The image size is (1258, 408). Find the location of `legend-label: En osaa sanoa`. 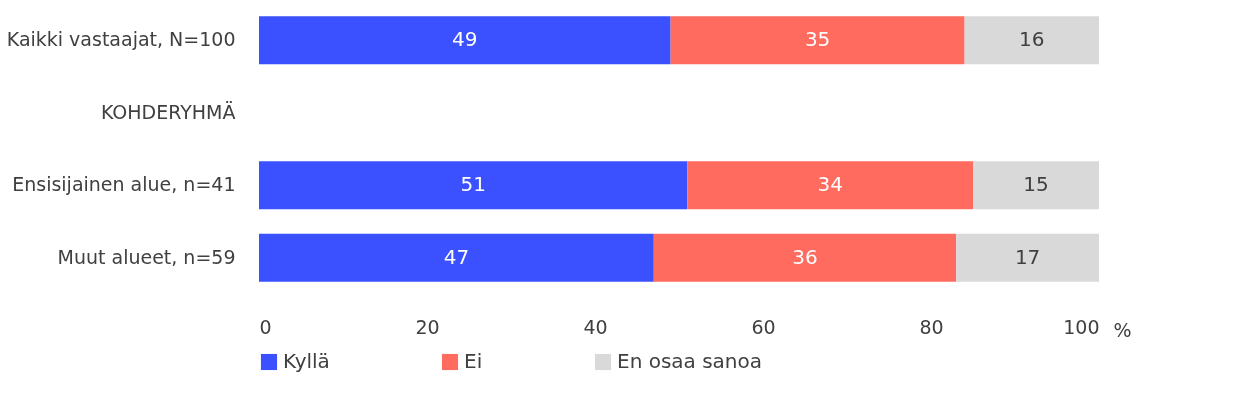

legend-label: En osaa sanoa is located at coordinates (690, 361).